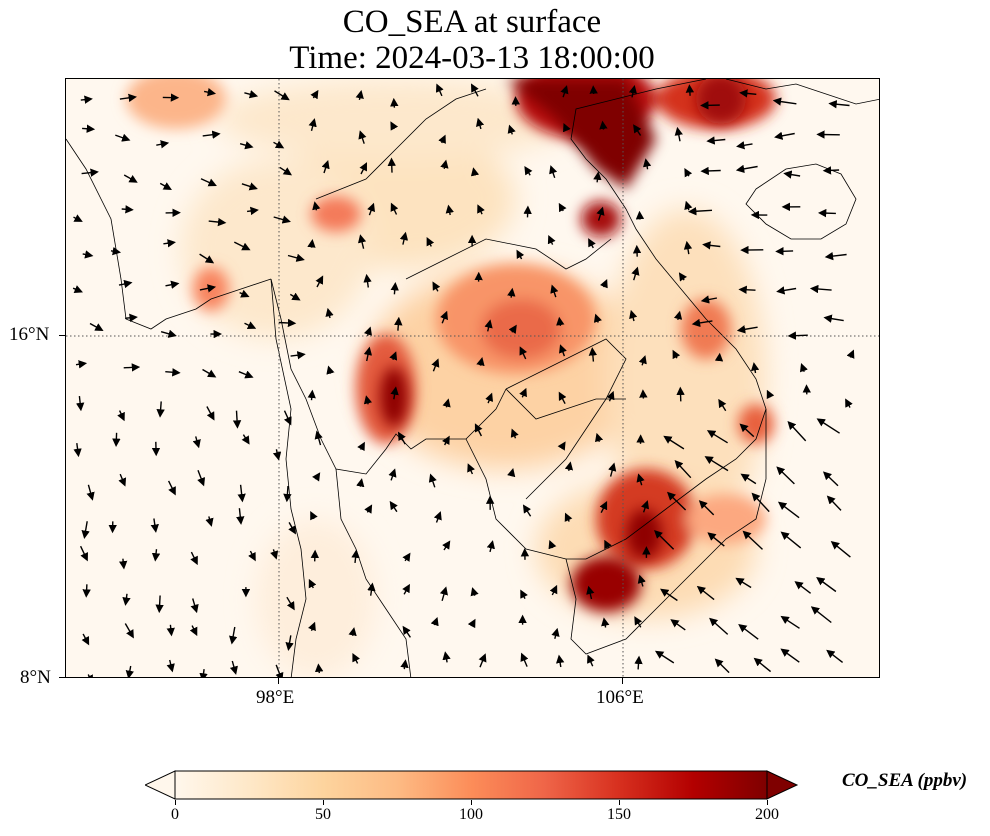 This screenshot has width=990, height=836. Describe the element at coordinates (619, 814) in the screenshot. I see `colorbar-tick-label: 150` at that location.